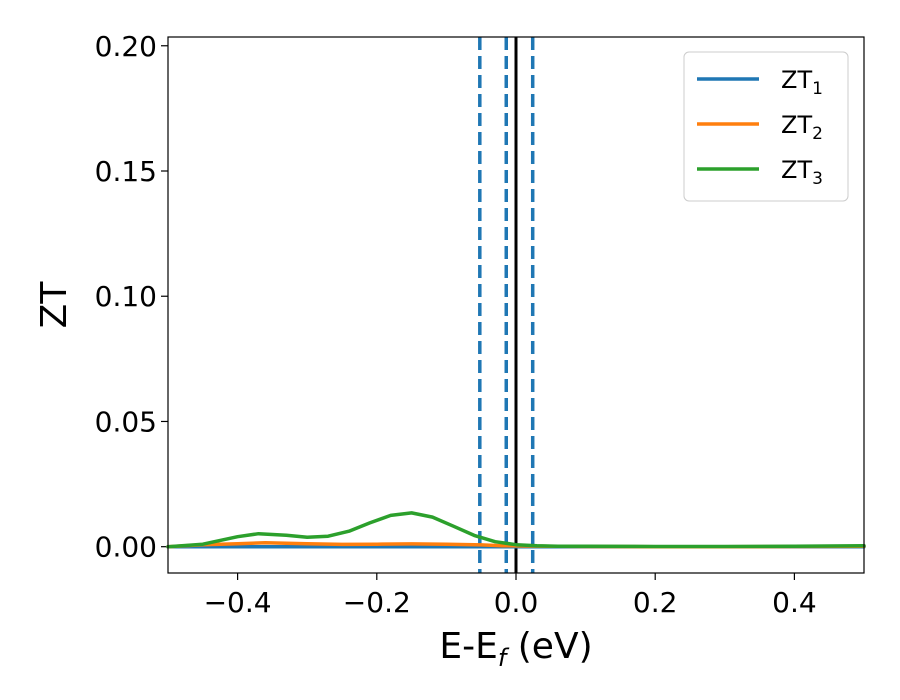  Describe the element at coordinates (126, 46) in the screenshot. I see `y-tick-label: 0.20` at that location.